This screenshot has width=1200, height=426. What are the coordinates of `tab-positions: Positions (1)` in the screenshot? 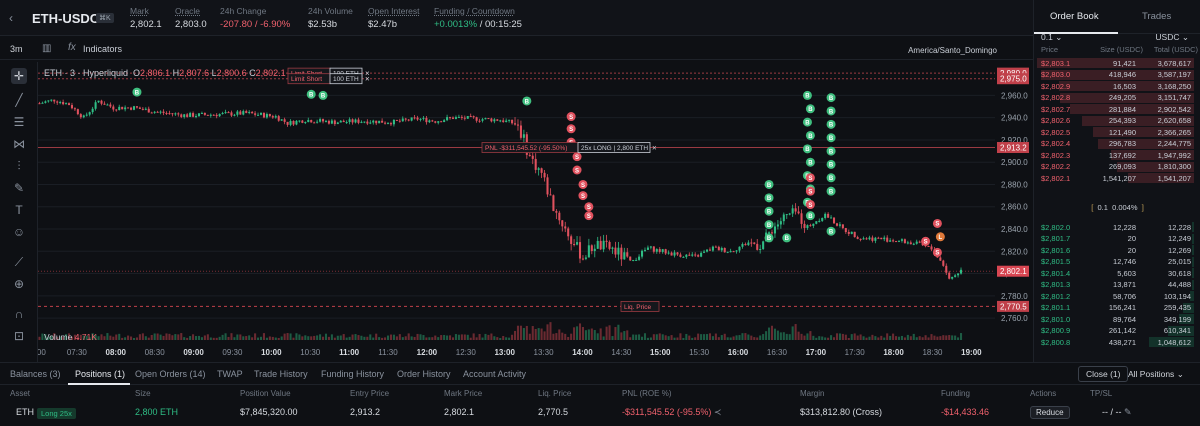 It's located at (100, 374).